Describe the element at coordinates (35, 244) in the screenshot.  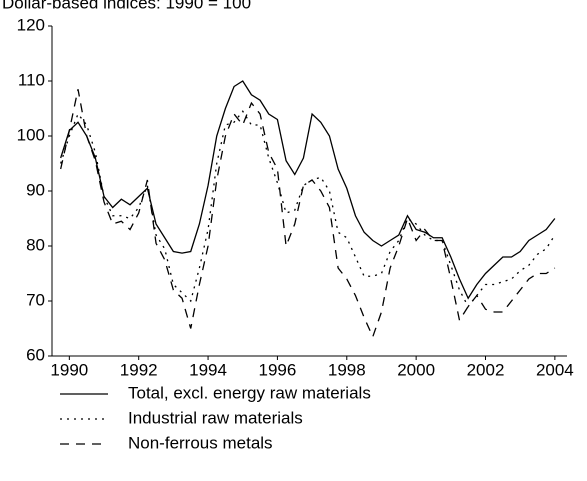
I see `y-tick-label: 80` at that location.